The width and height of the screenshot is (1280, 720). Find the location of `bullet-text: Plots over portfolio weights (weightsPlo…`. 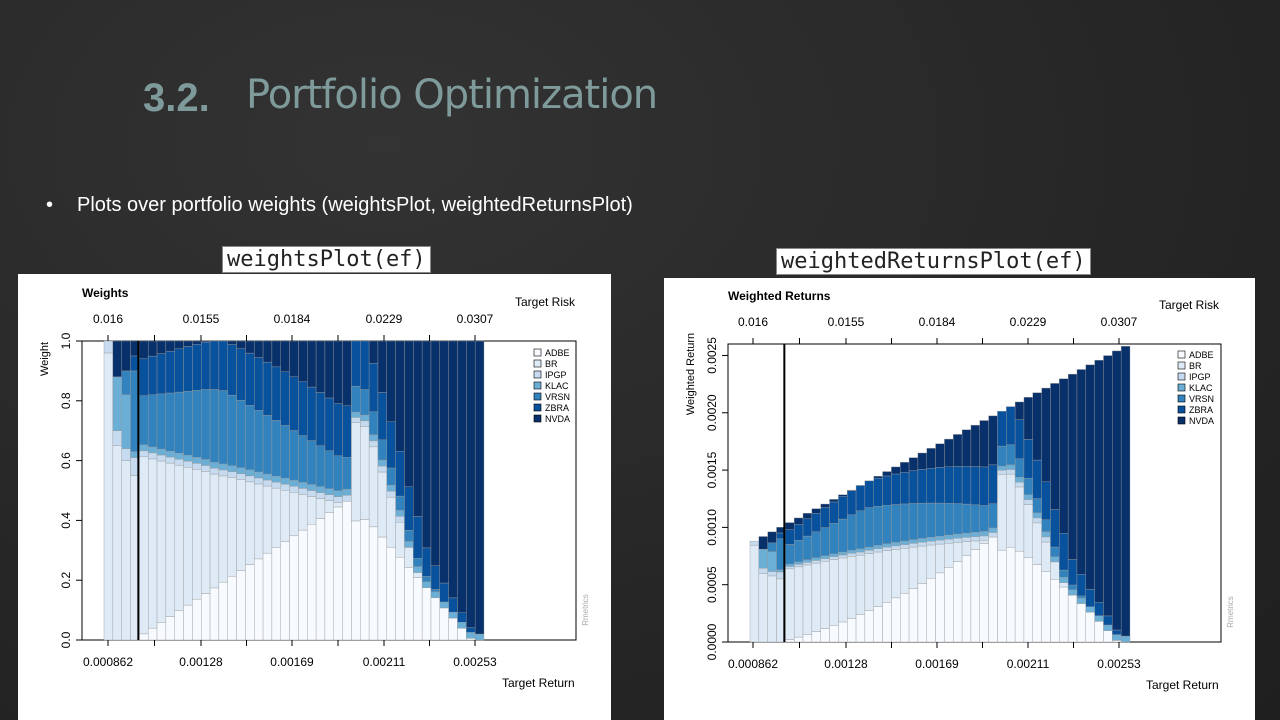

bullet-text: Plots over portfolio weights (weightsPlo… is located at coordinates (355, 205).